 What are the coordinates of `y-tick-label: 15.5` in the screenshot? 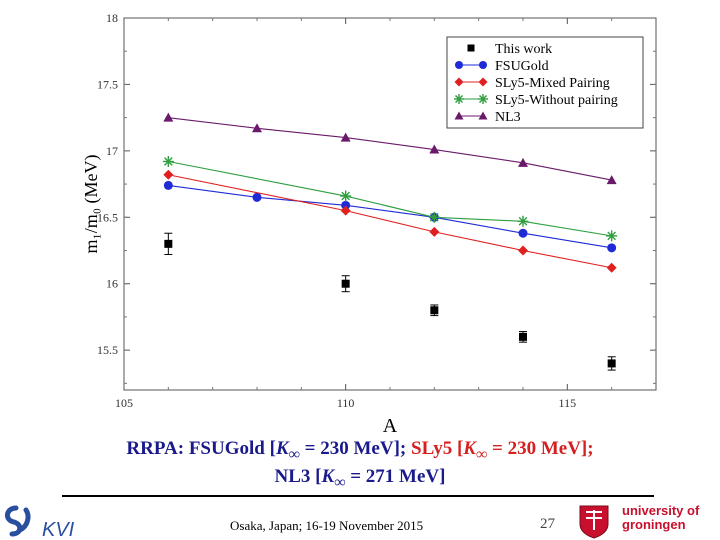 It's located at (107, 350).